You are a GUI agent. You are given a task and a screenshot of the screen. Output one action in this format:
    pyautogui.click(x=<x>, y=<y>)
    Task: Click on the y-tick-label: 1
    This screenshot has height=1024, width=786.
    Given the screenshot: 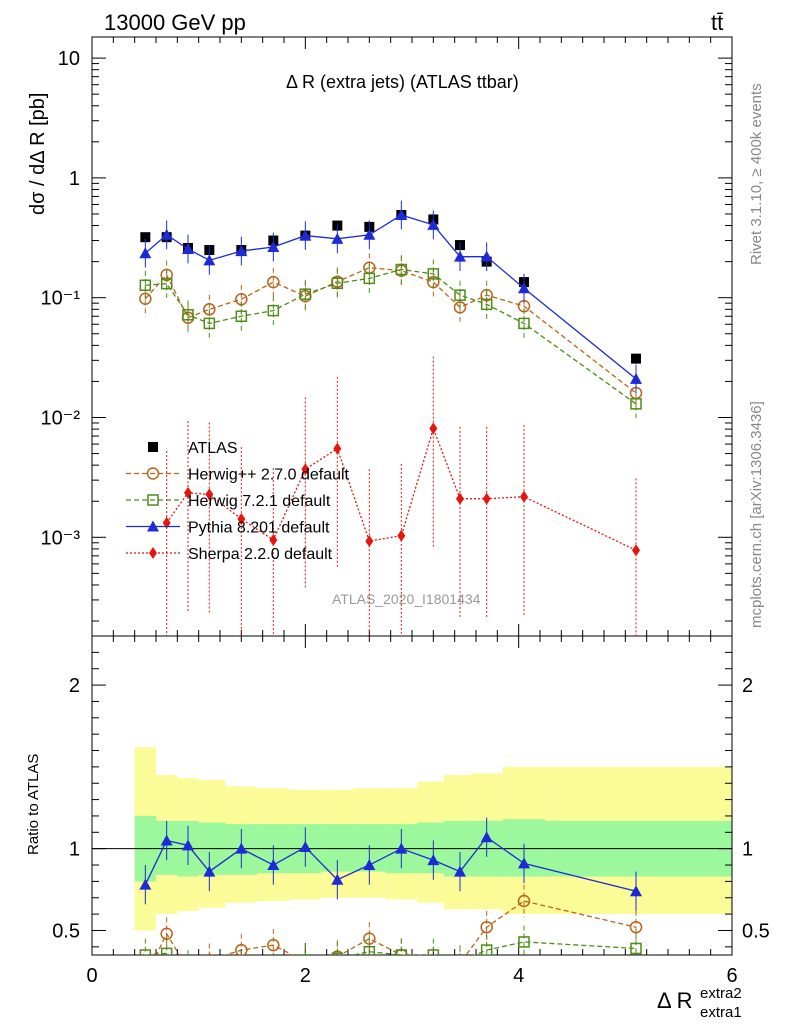 What is the action you would take?
    pyautogui.click(x=74, y=179)
    